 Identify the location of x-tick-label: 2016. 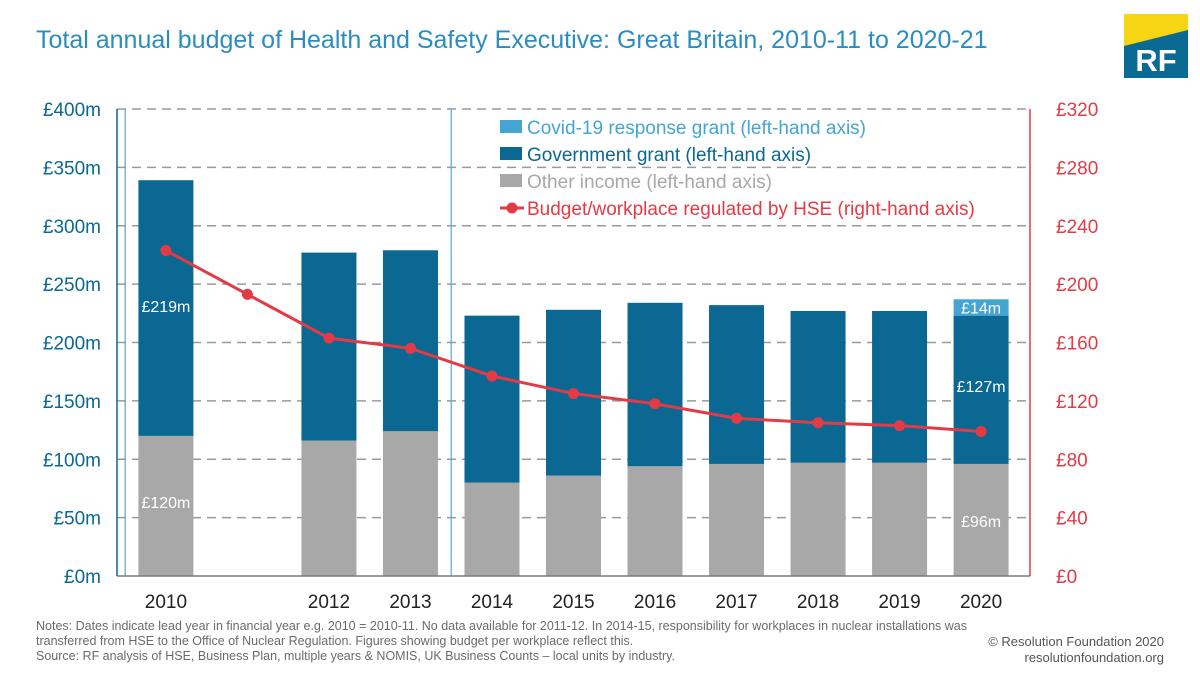
(655, 602).